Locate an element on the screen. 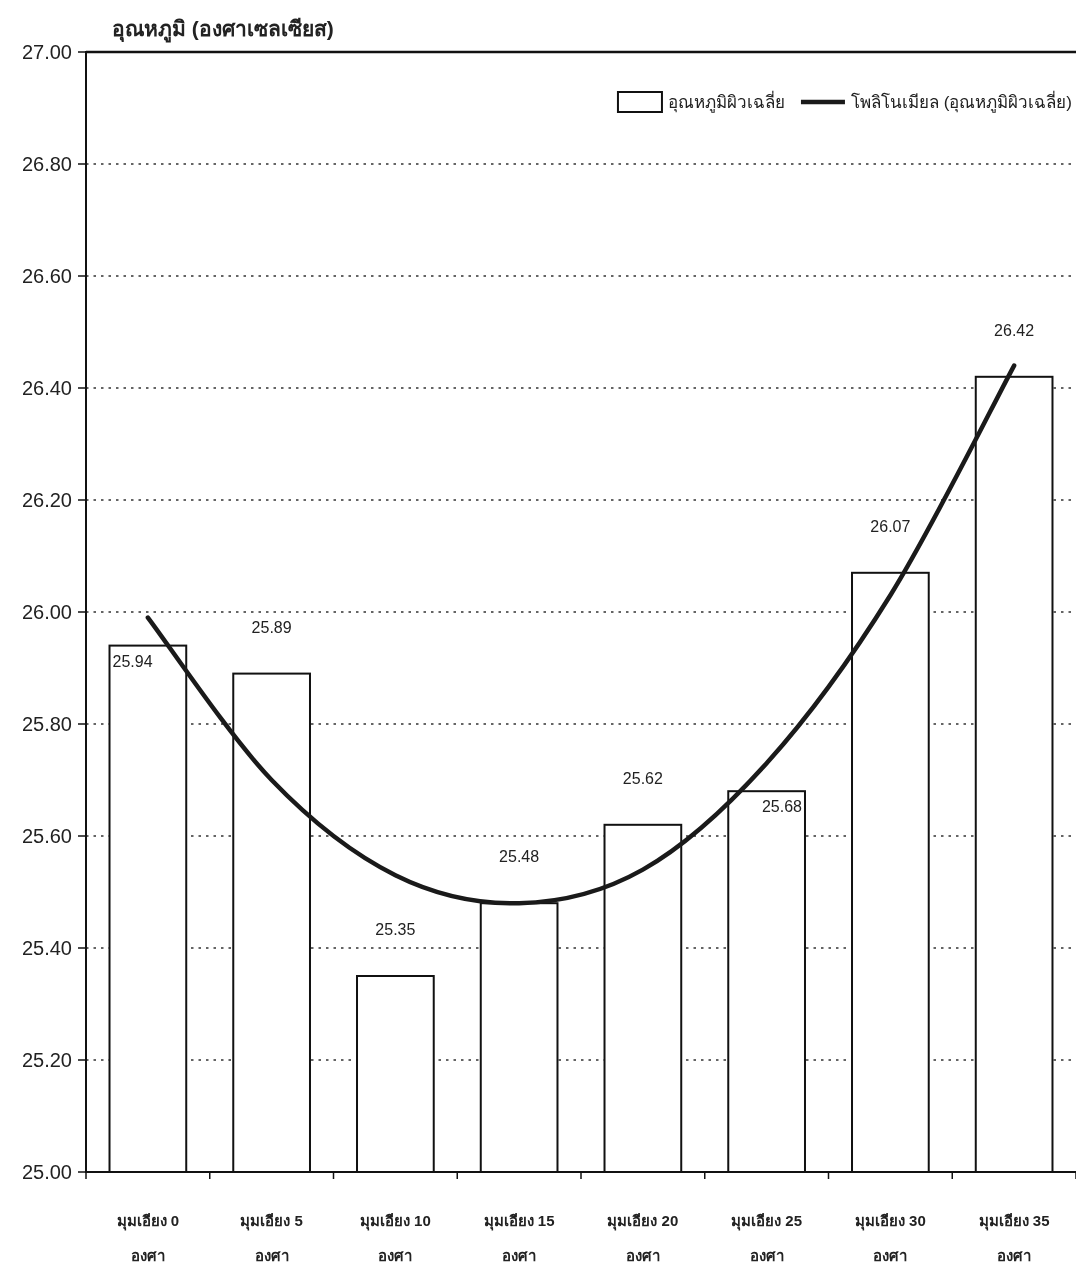 This screenshot has width=1076, height=1269. y-tick-label: 27.00 is located at coordinates (46, 52).